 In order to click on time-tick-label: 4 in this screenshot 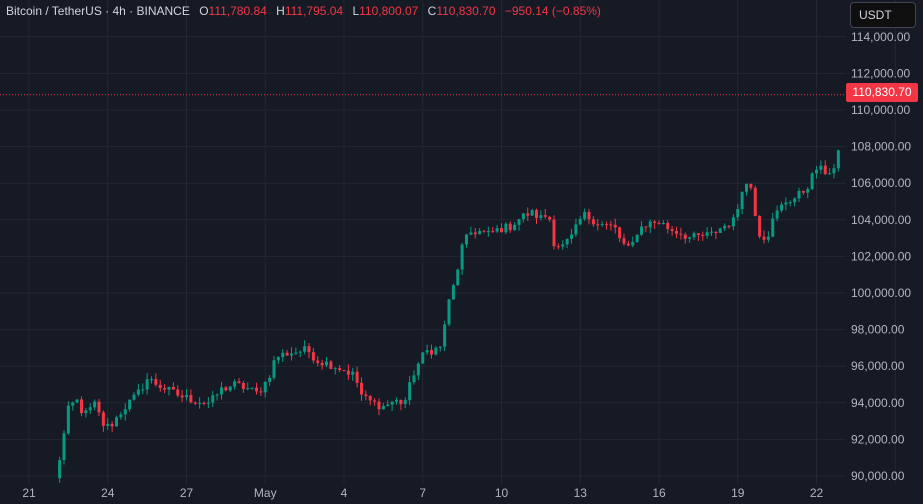, I will do `click(344, 493)`.